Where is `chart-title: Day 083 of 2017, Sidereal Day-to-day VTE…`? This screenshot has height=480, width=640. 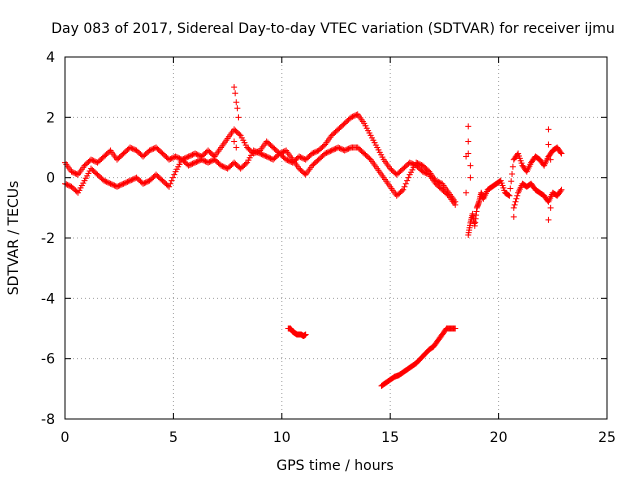 chart-title: Day 083 of 2017, Sidereal Day-to-day VTE… is located at coordinates (333, 29).